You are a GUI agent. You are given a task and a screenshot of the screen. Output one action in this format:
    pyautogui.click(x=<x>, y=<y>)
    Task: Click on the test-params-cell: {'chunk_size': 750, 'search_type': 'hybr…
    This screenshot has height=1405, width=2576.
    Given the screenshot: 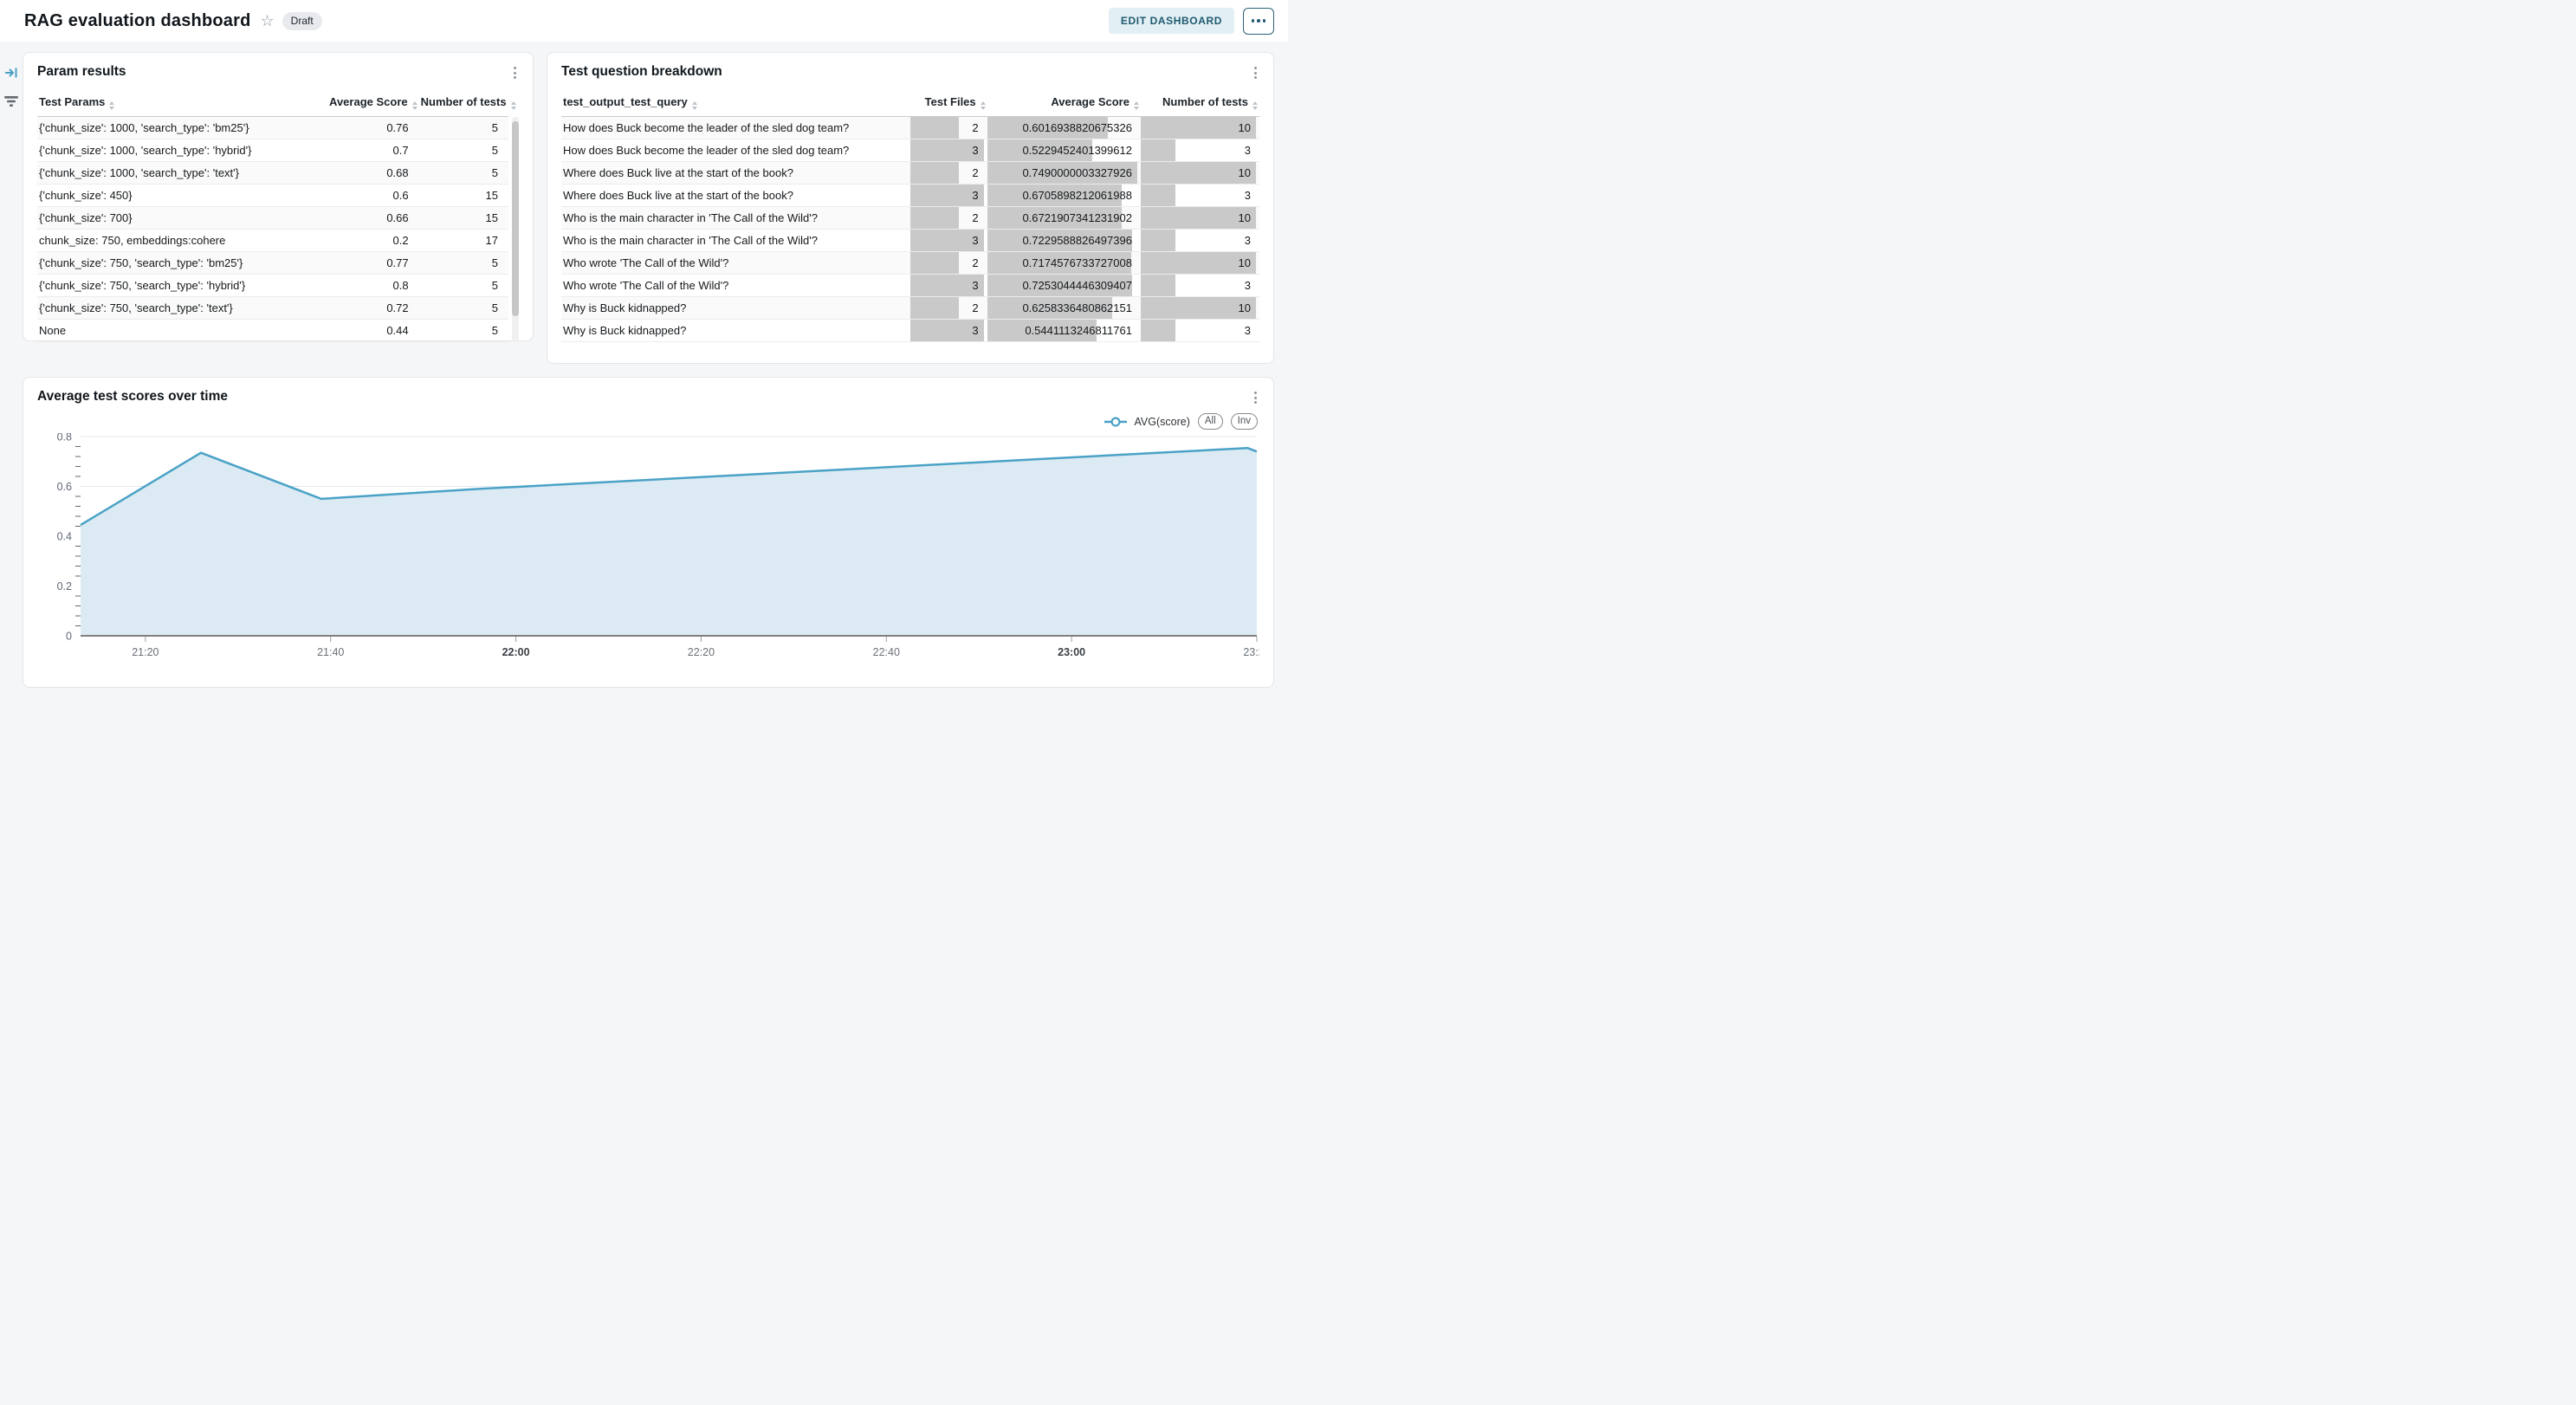 What is the action you would take?
    pyautogui.click(x=142, y=285)
    